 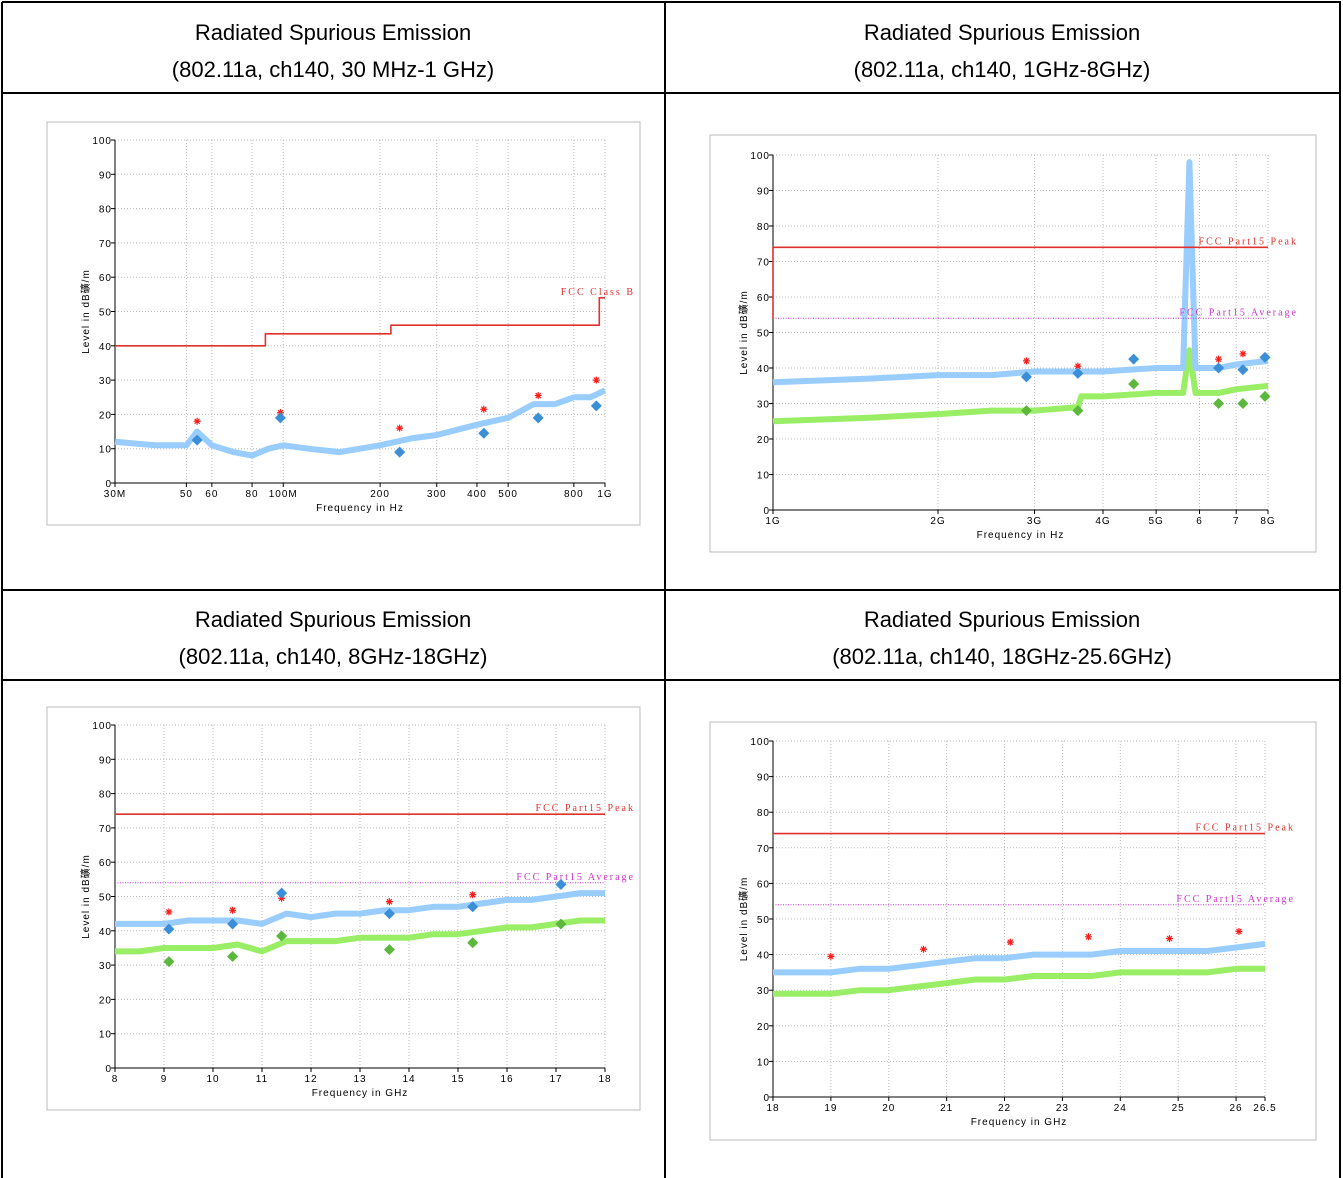 What do you see at coordinates (1199, 521) in the screenshot?
I see `x-tick-label: 6` at bounding box center [1199, 521].